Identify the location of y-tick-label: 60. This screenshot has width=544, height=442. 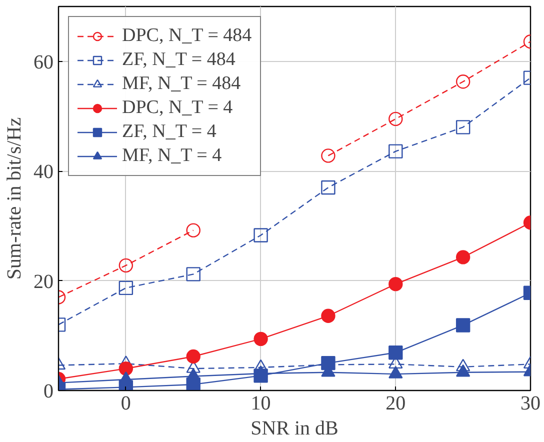
(44, 62).